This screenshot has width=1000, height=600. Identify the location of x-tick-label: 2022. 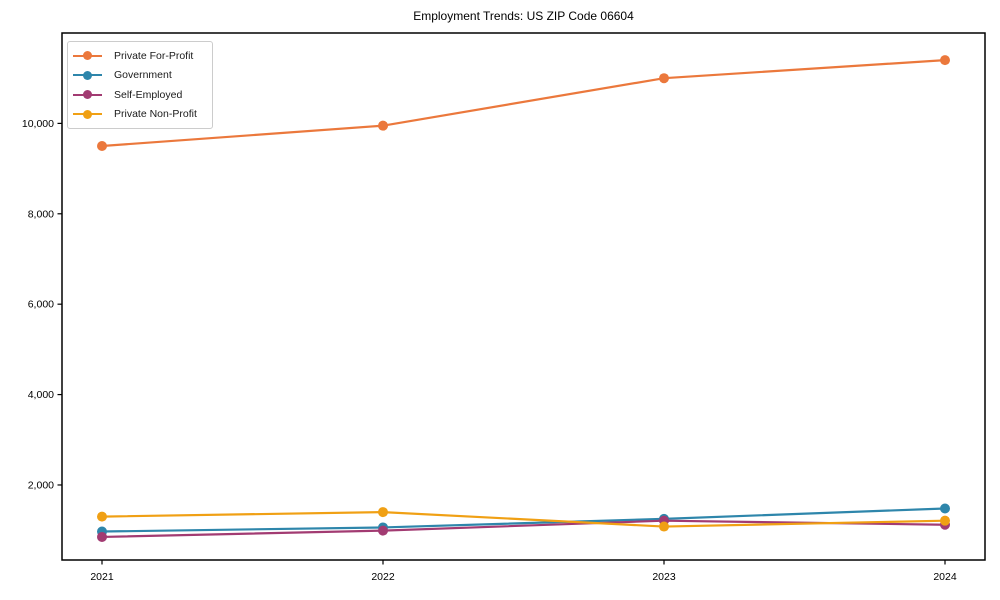
(383, 577).